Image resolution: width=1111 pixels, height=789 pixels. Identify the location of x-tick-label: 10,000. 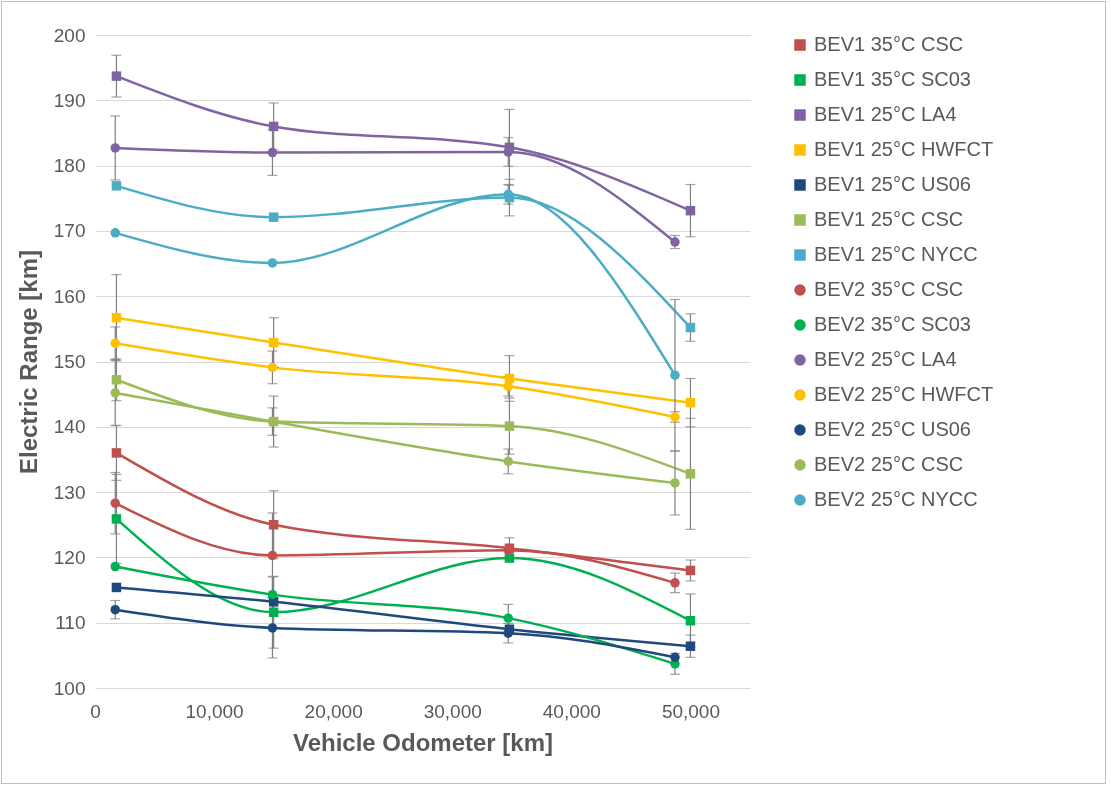
(214, 711).